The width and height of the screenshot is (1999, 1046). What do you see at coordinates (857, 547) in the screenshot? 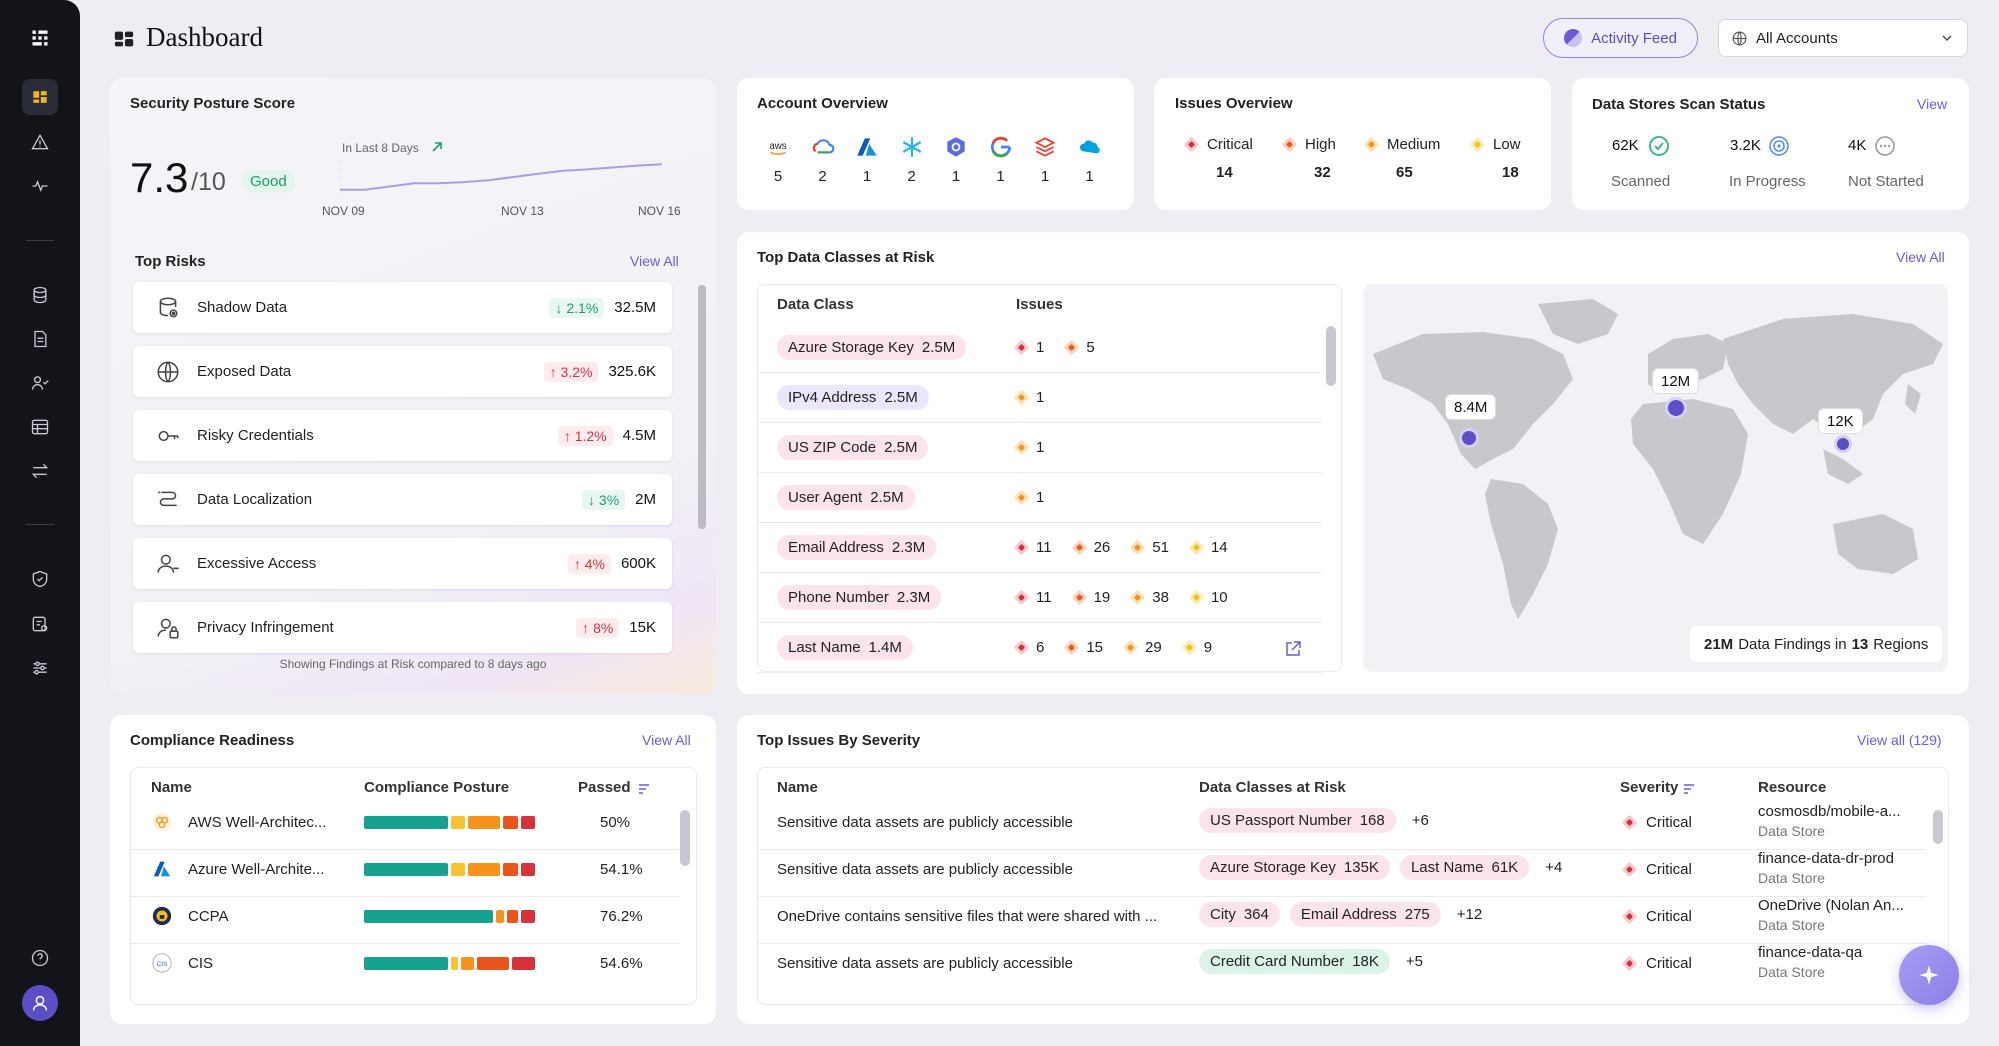
I see `data-class-chip: Email Address 2.3M` at bounding box center [857, 547].